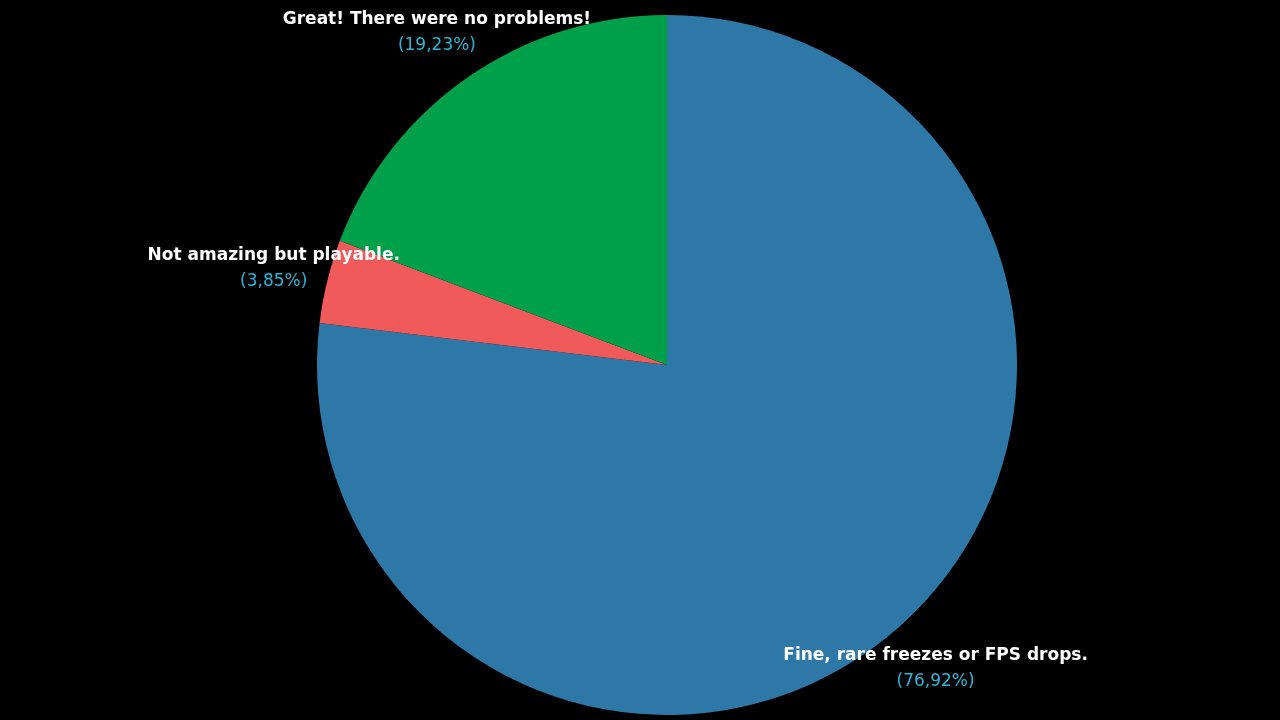 Image resolution: width=1280 pixels, height=720 pixels. Describe the element at coordinates (274, 280) in the screenshot. I see `data-label: (3,85%)` at that location.